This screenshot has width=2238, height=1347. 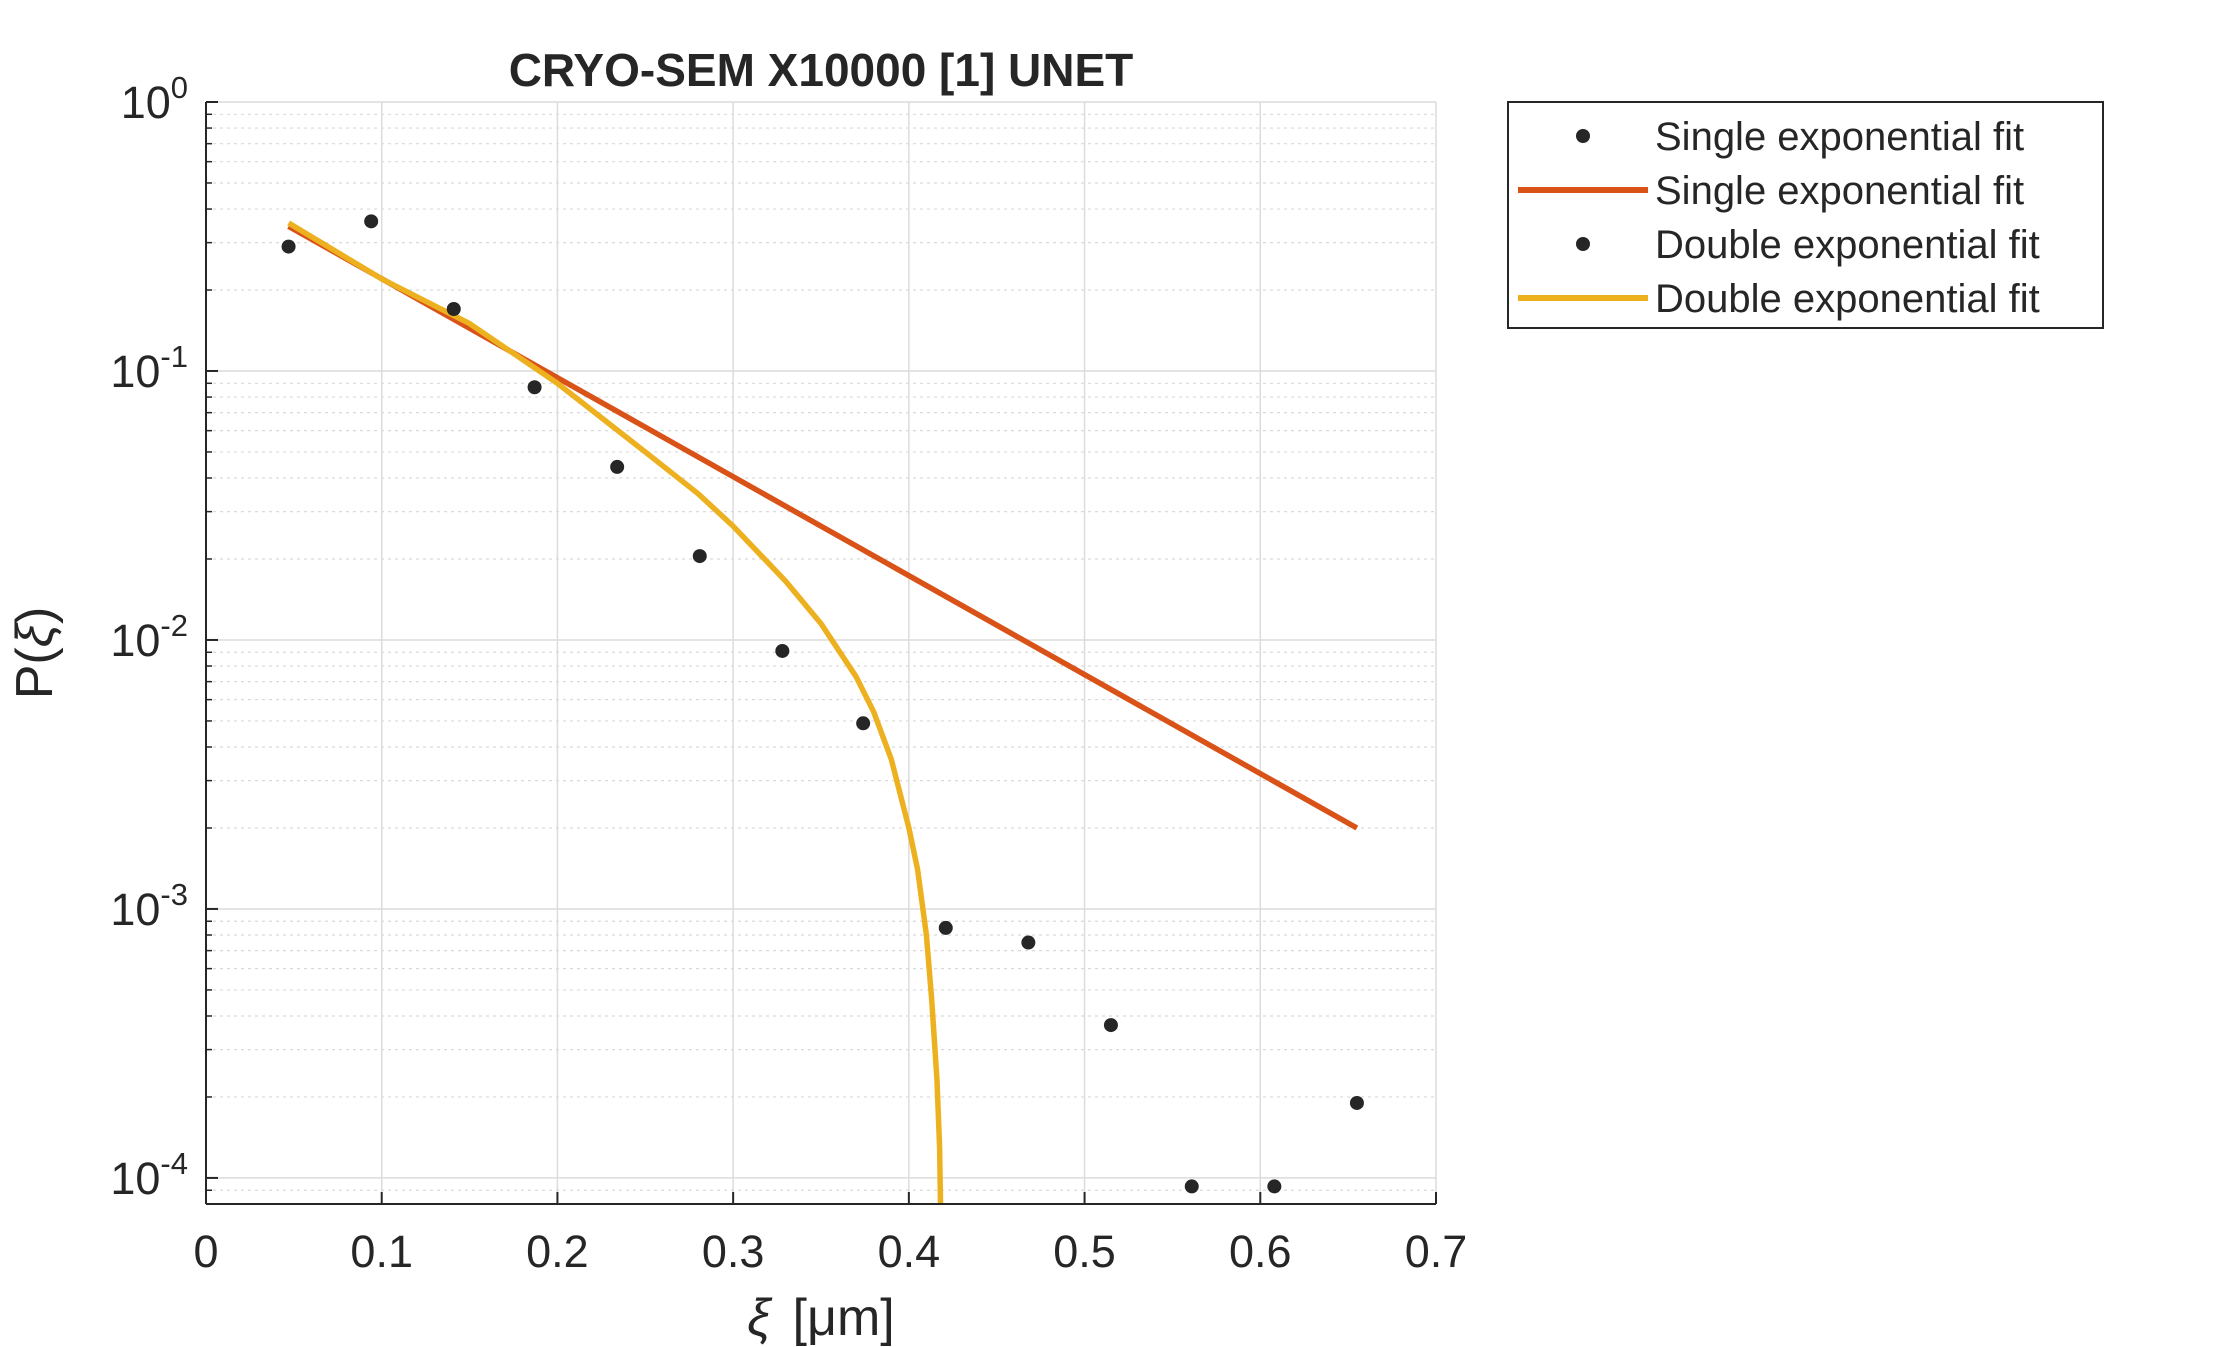 What do you see at coordinates (205, 1251) in the screenshot?
I see `x-tick-label: 0` at bounding box center [205, 1251].